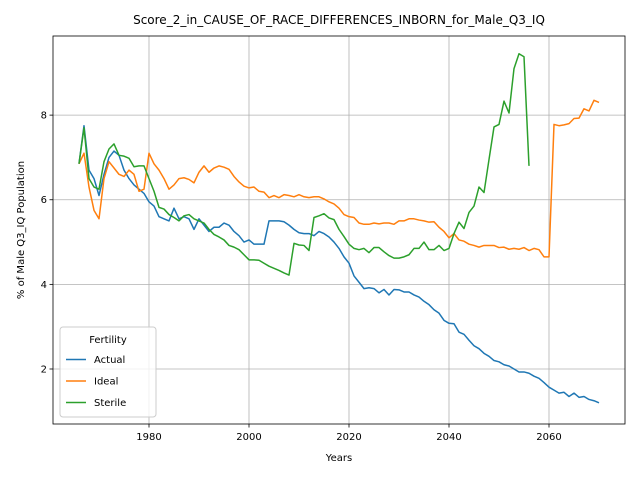 This screenshot has width=640, height=480. Describe the element at coordinates (106, 382) in the screenshot. I see `legend-label: Ideal` at that location.